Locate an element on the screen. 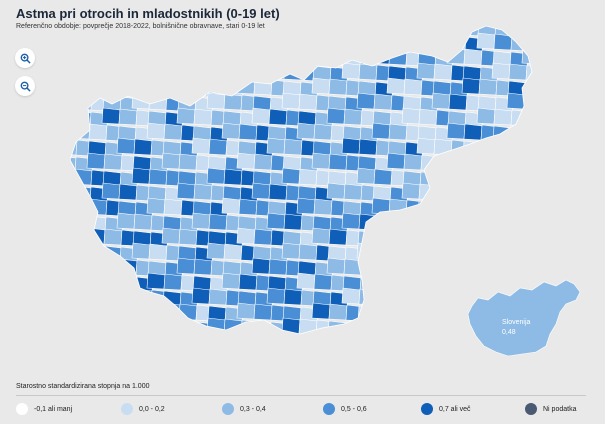  slovenia-inset is located at coordinates (524, 318).